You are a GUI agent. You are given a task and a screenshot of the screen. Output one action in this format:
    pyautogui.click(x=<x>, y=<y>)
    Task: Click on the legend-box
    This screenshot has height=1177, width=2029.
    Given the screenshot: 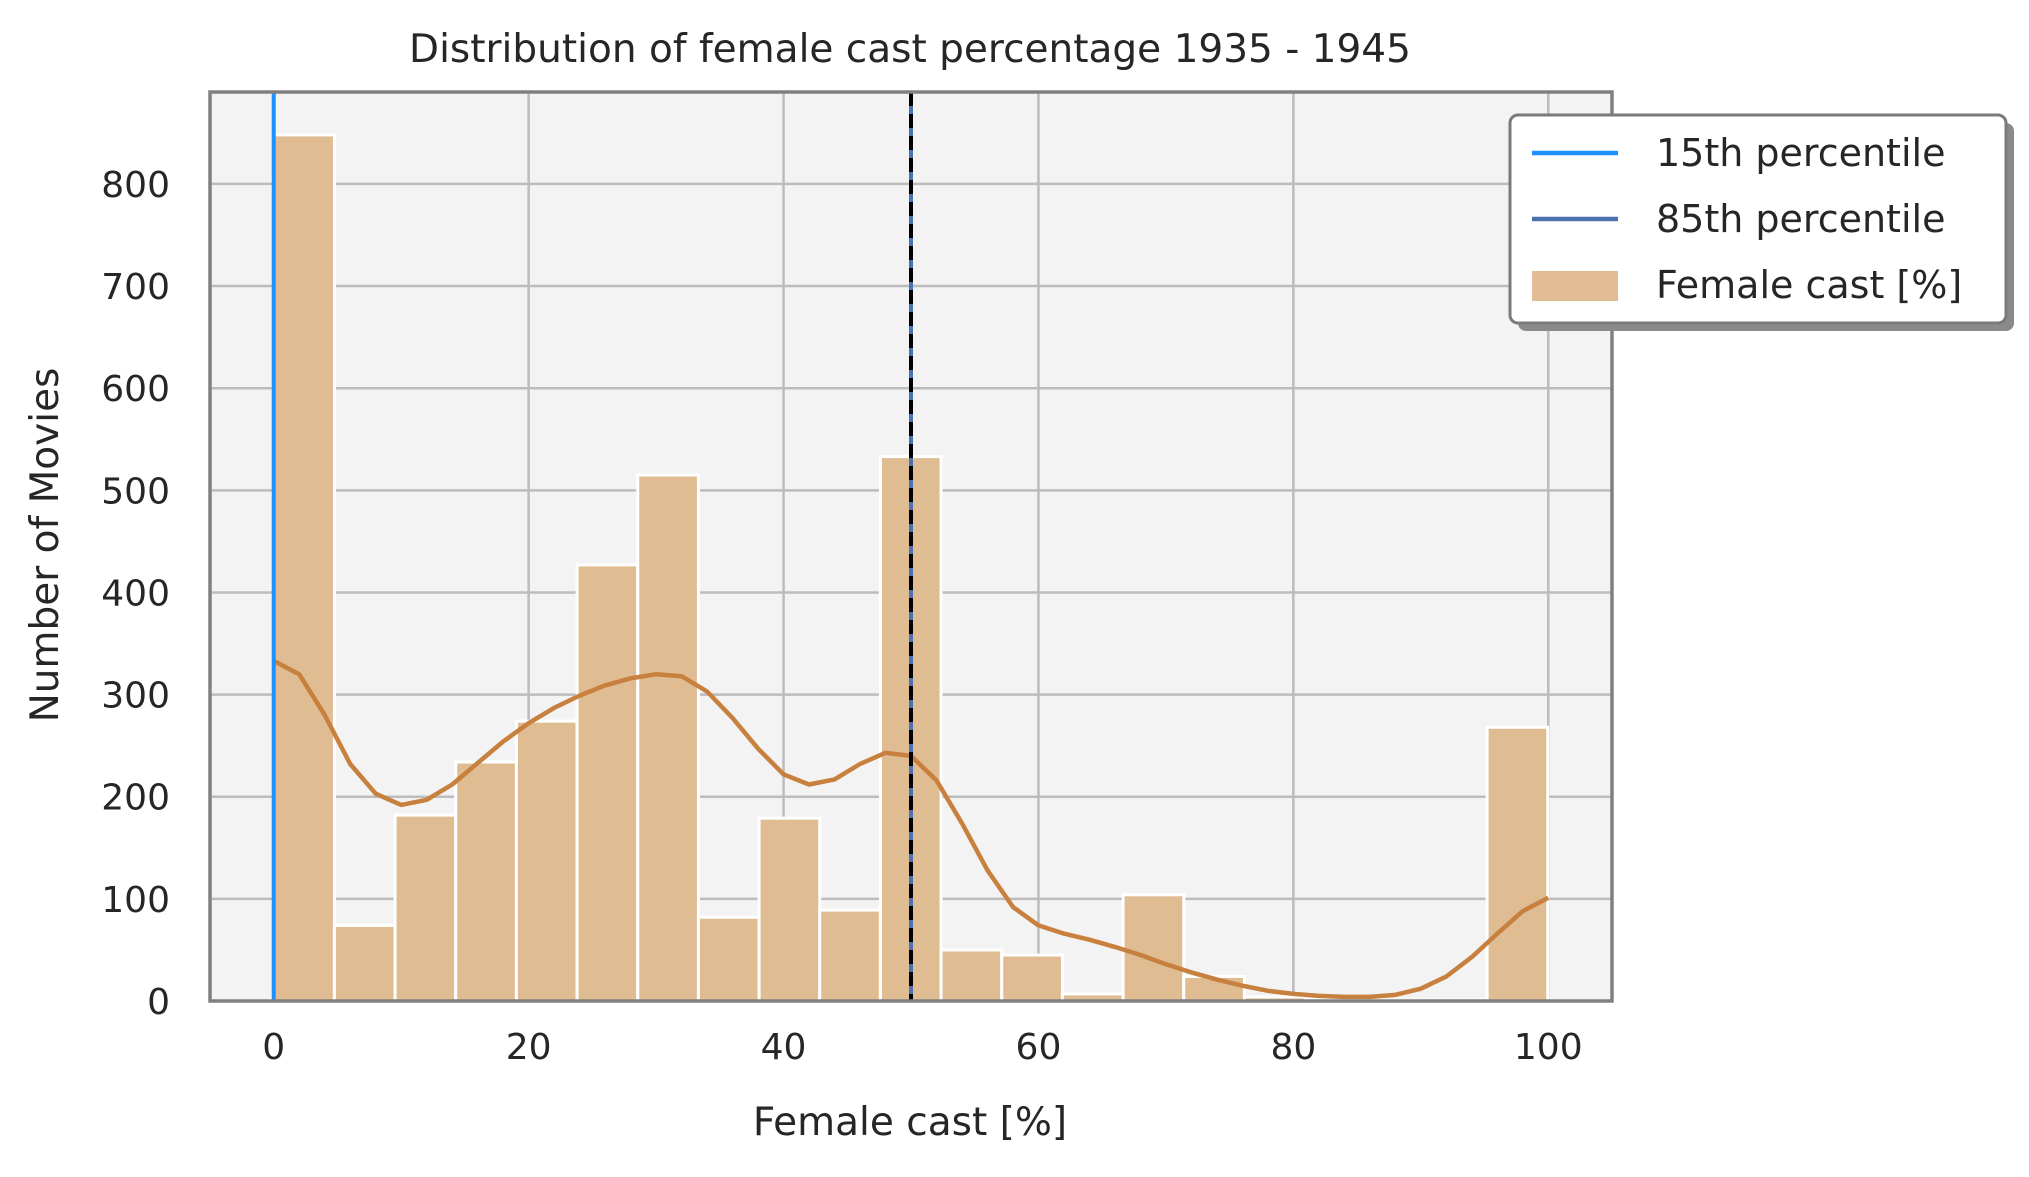 What is the action you would take?
    pyautogui.click(x=1758, y=219)
    